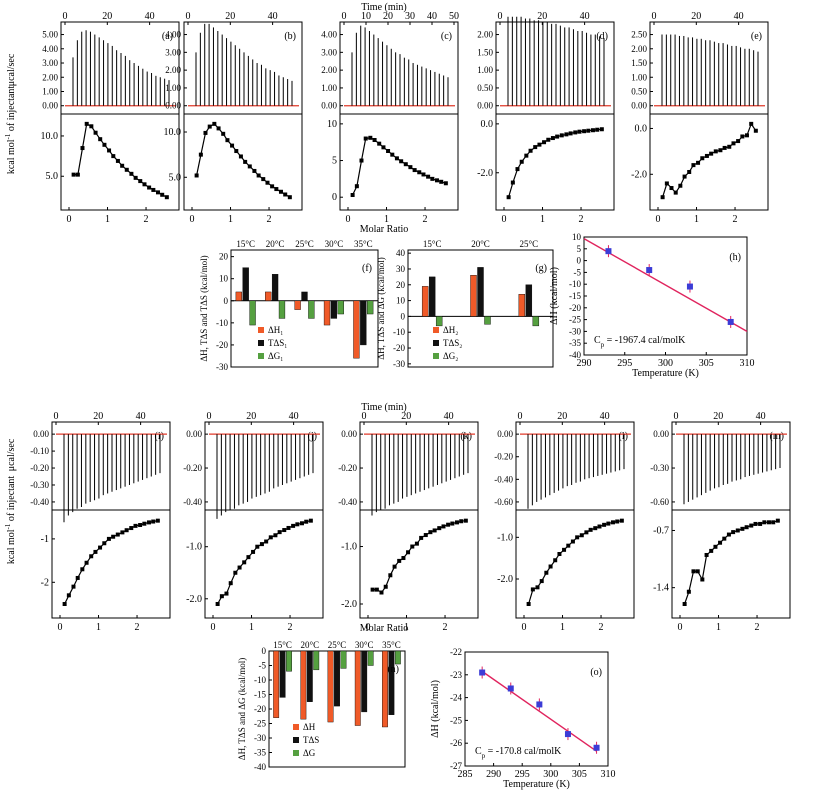 This screenshot has width=813, height=790. I want to click on raw-ytick-label: -0.10, so click(39, 451).